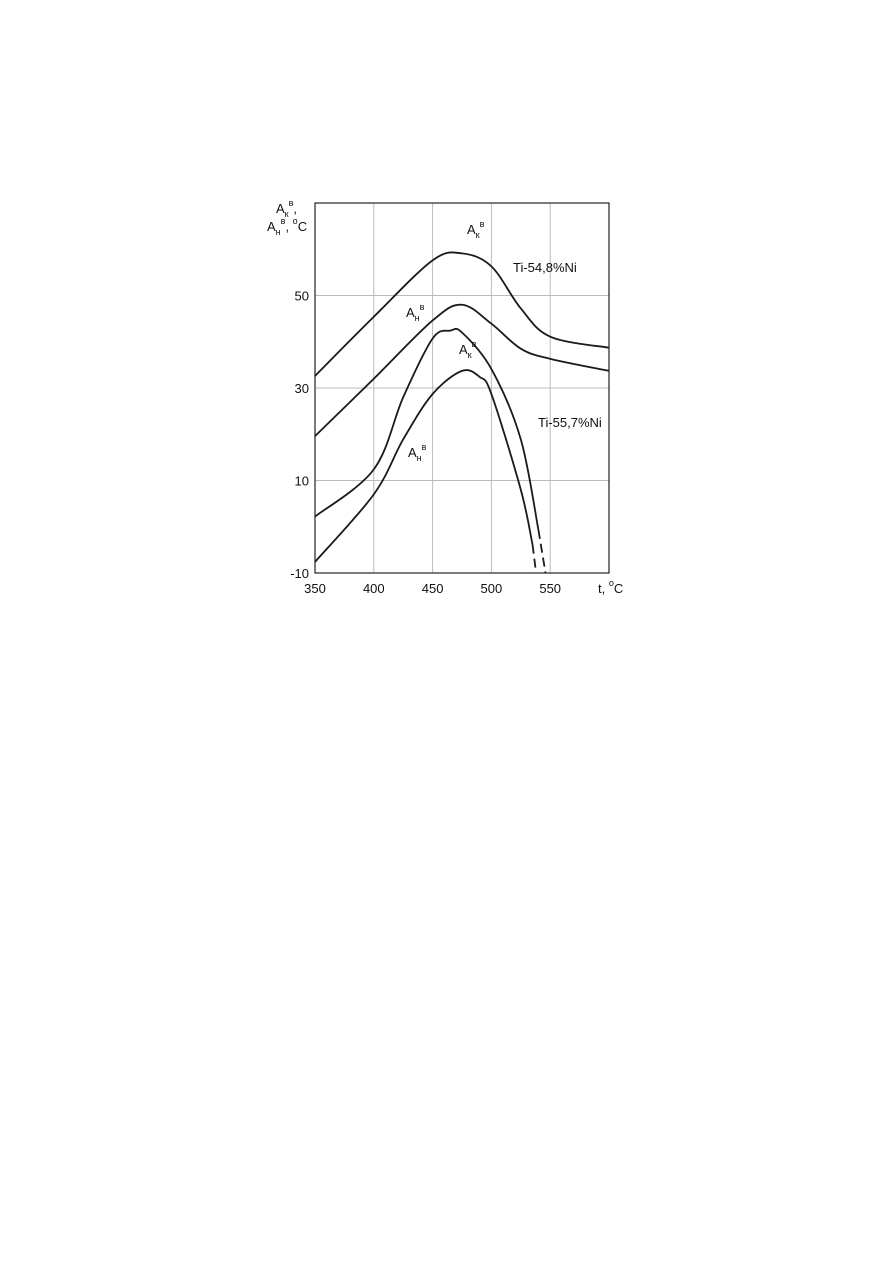 The image size is (893, 1263). Describe the element at coordinates (374, 588) in the screenshot. I see `x-tick-label: 400` at that location.